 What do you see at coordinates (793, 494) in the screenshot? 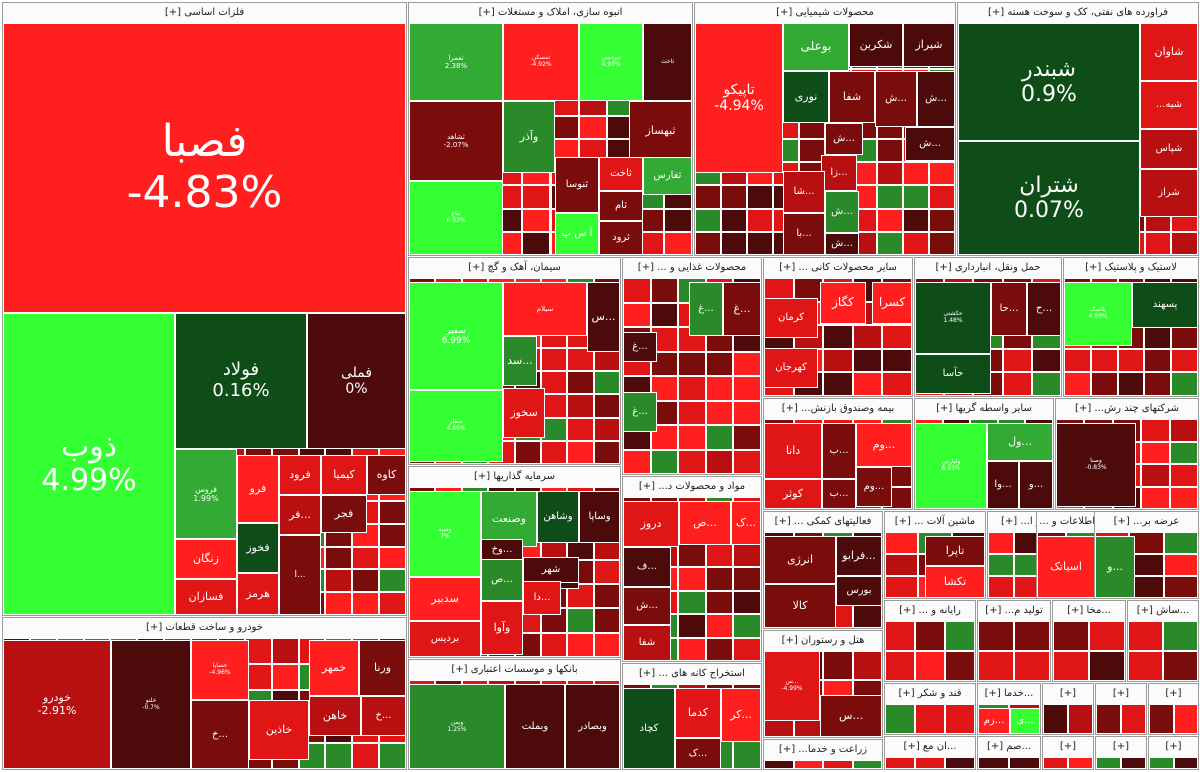
I see `stock-tile: کوثر` at bounding box center [793, 494].